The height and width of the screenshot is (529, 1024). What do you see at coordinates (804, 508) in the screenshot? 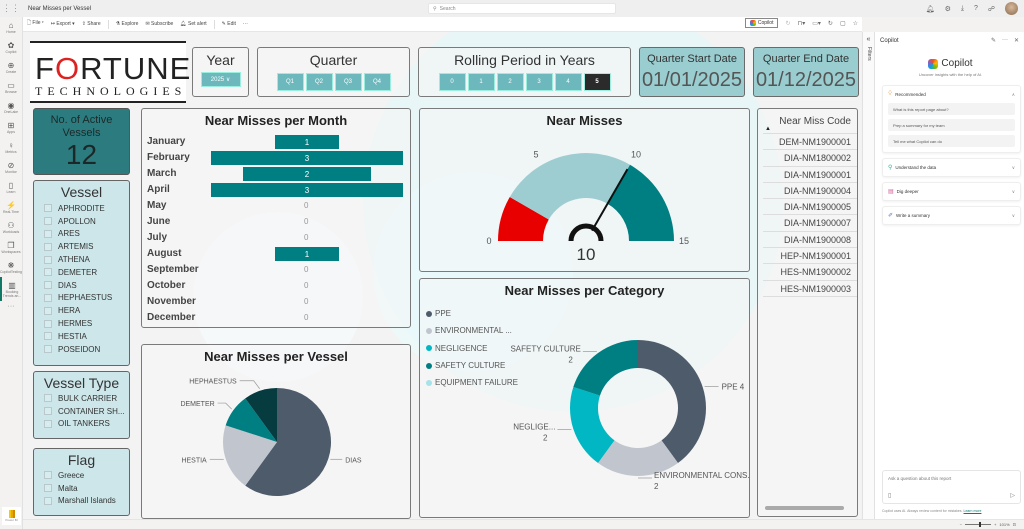
I see `horizontal-scrollbar` at bounding box center [804, 508].